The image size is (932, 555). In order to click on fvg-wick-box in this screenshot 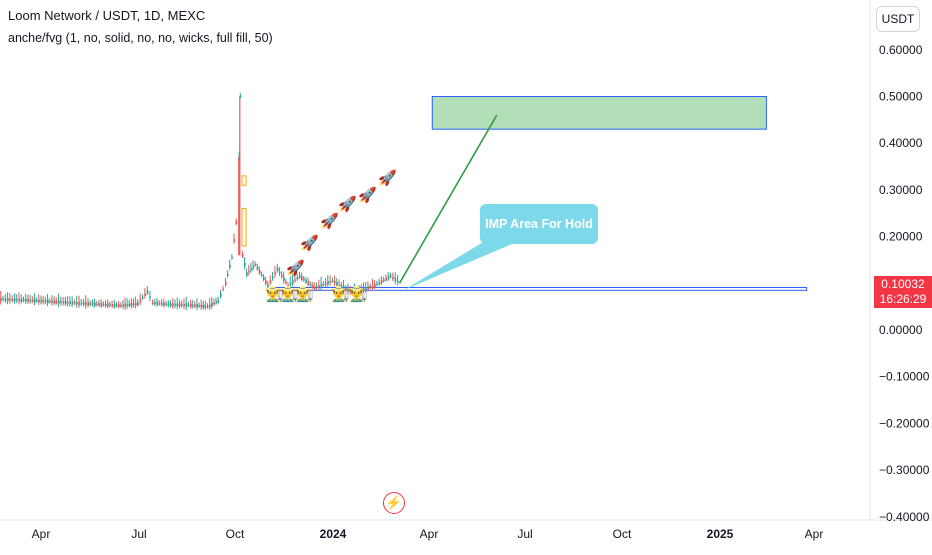, I will do `click(244, 227)`.